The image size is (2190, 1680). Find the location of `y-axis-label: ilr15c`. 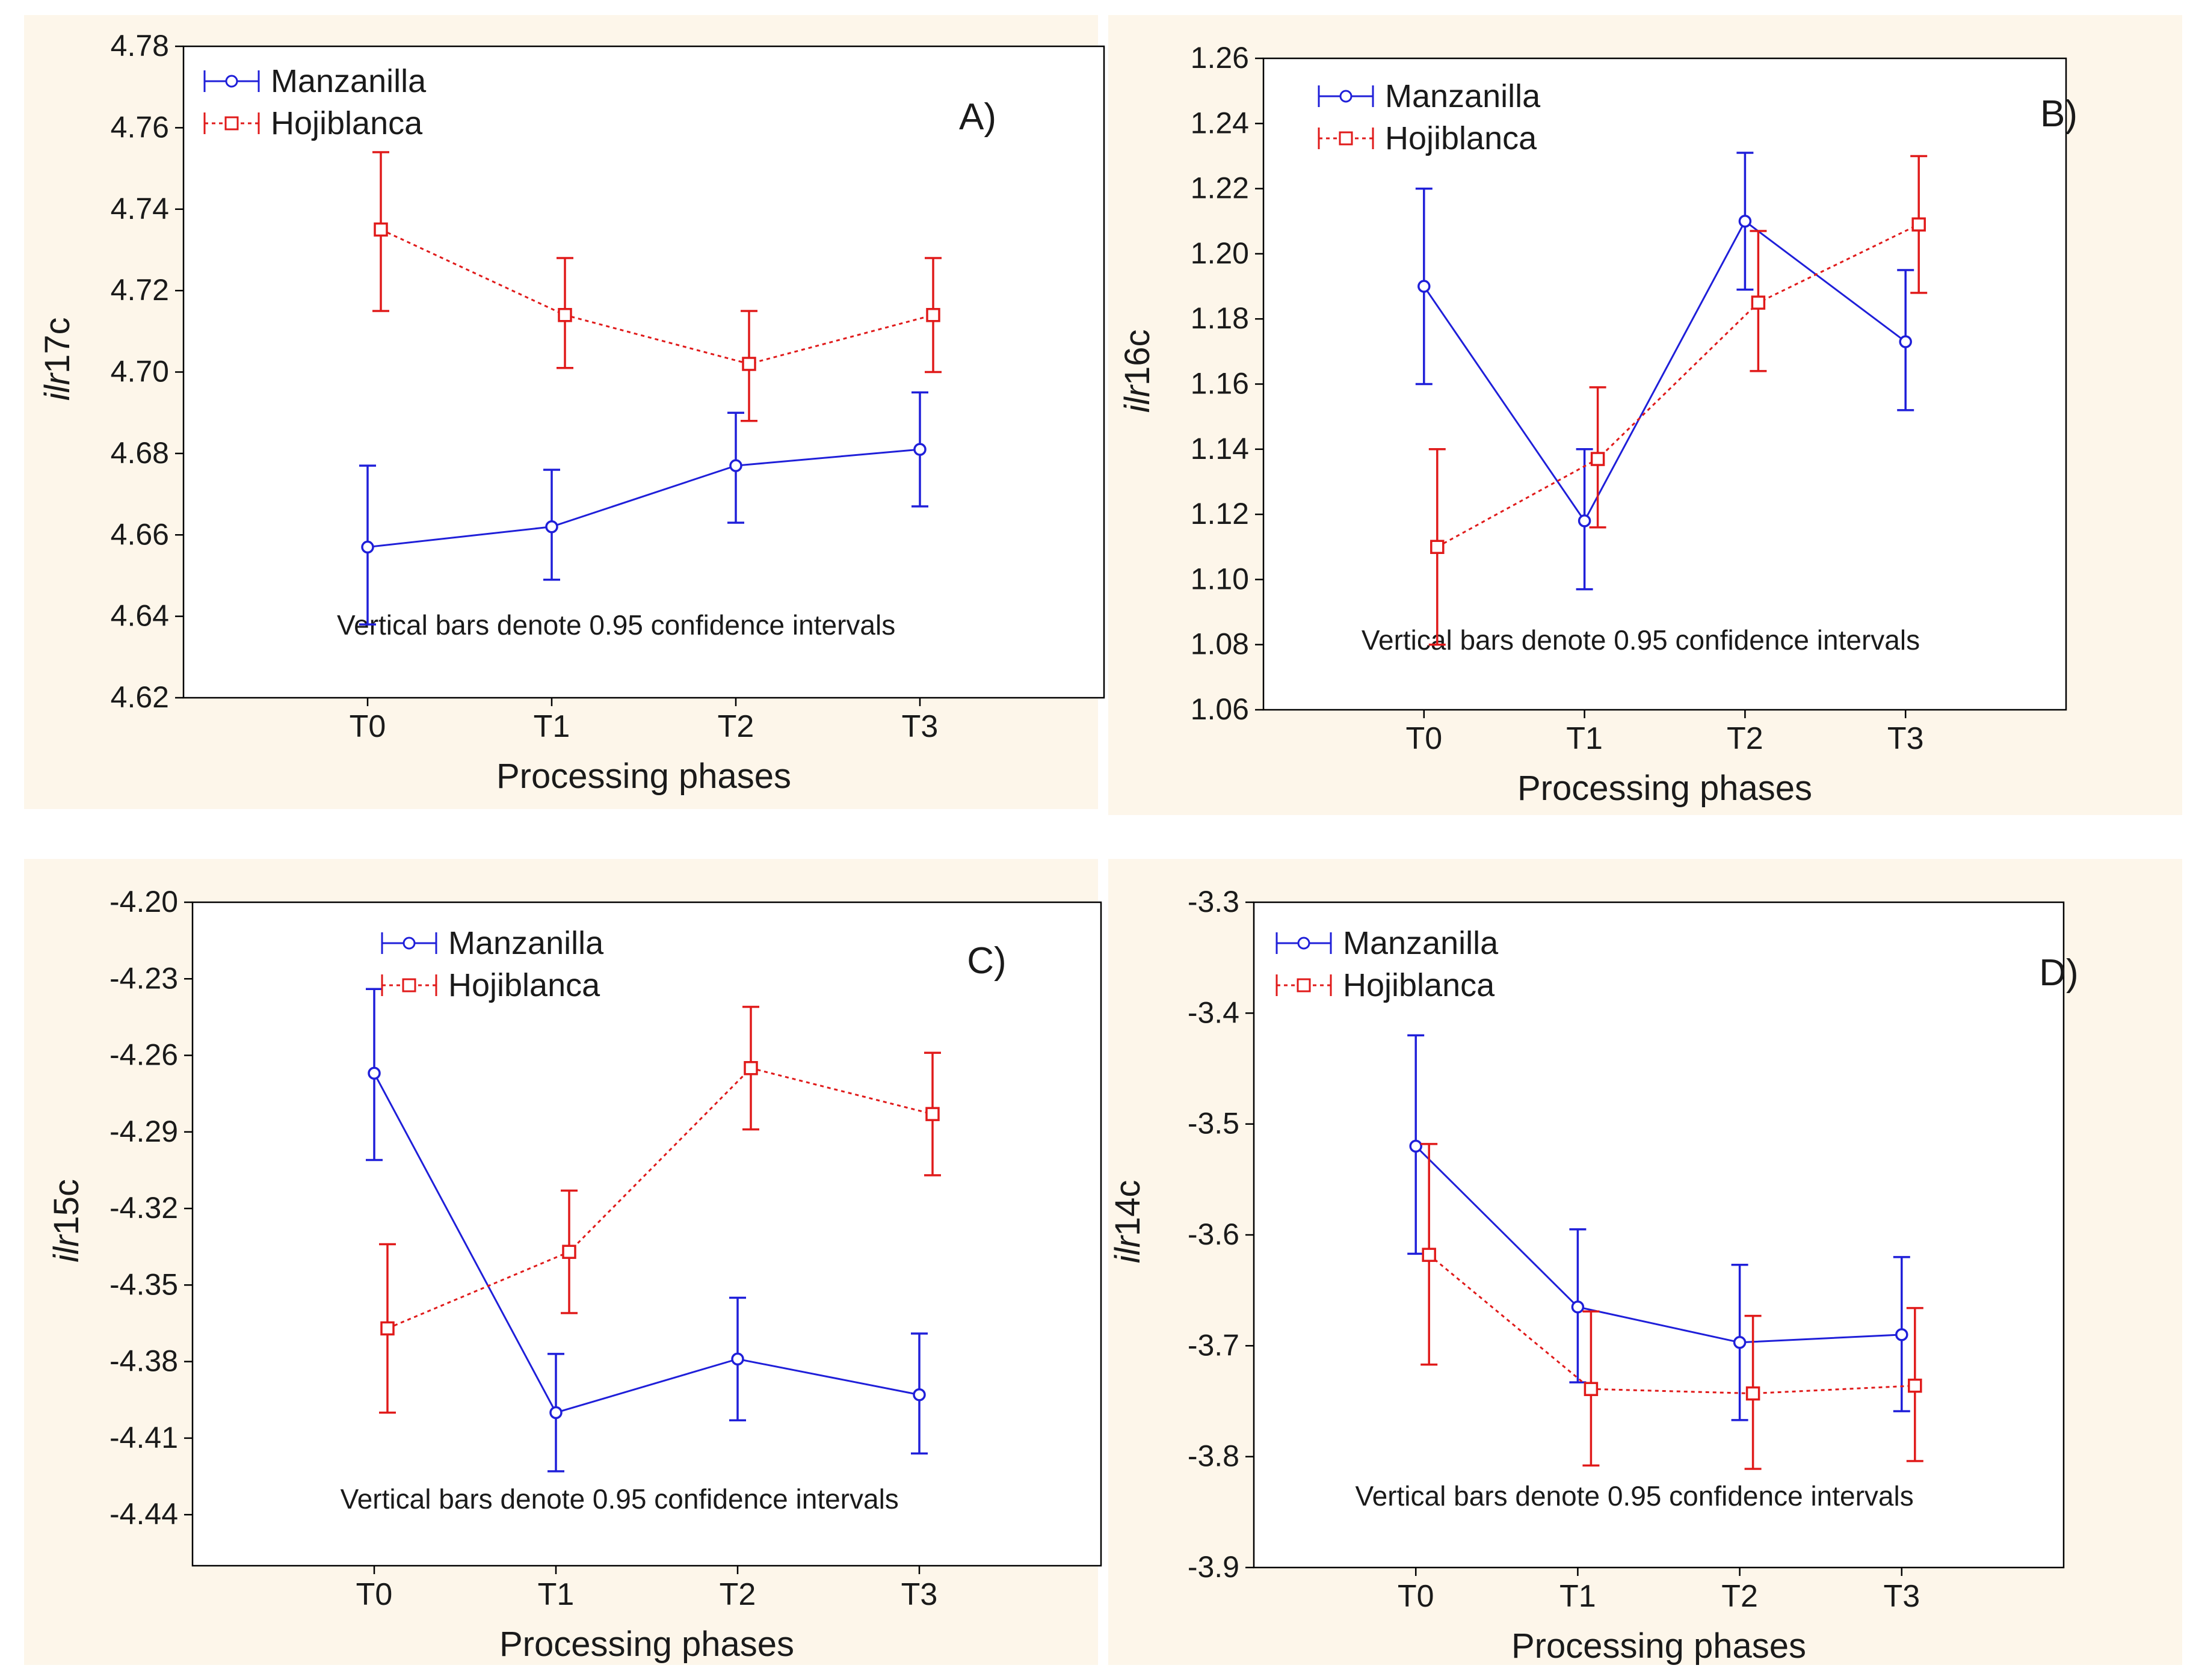

y-axis-label: ilr15c is located at coordinates (66, 1221).